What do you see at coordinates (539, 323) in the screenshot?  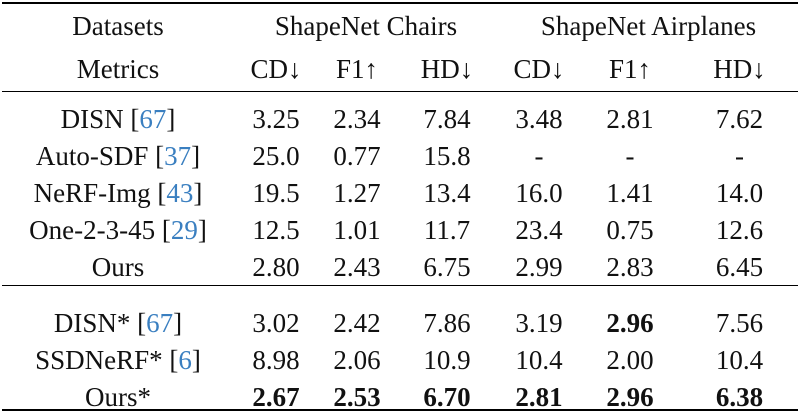 I see `metric-value: 3.19` at bounding box center [539, 323].